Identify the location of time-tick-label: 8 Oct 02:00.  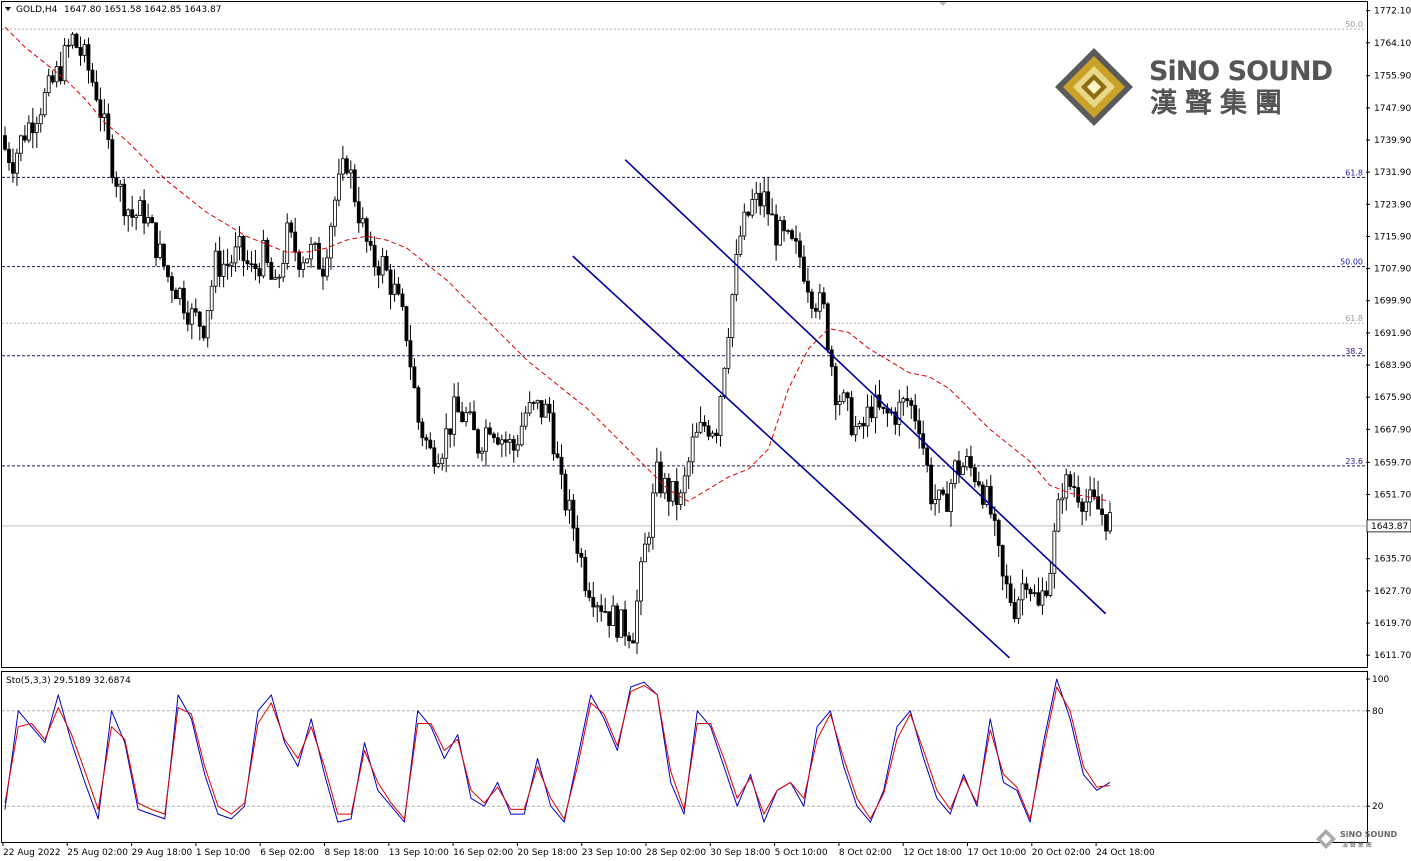
(865, 853).